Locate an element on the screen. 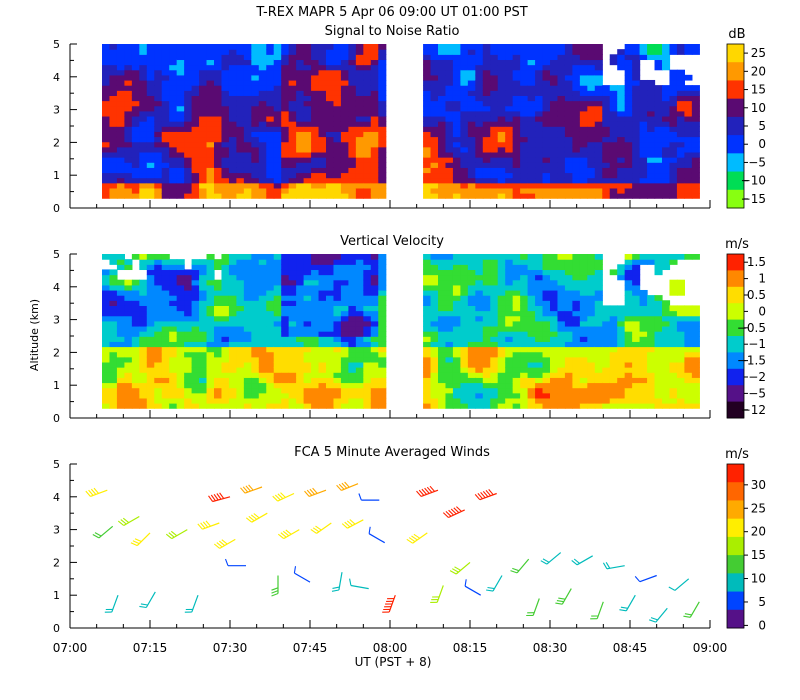 Image resolution: width=800 pixels, height=700 pixels. colorbar-swatch is located at coordinates (735, 344).